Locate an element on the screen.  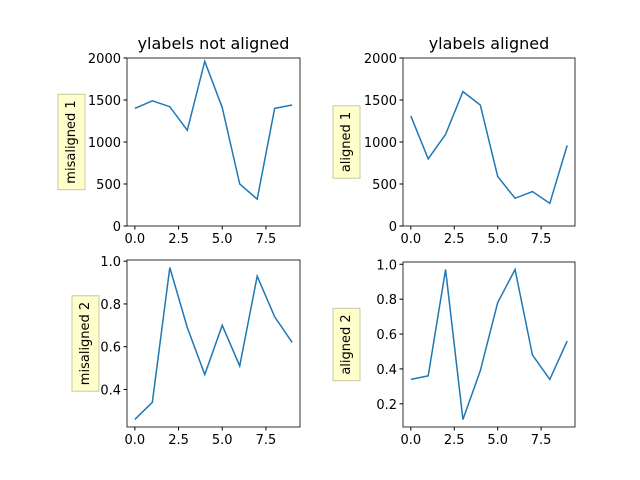
y-tick-label: 0.2 is located at coordinates (386, 405).